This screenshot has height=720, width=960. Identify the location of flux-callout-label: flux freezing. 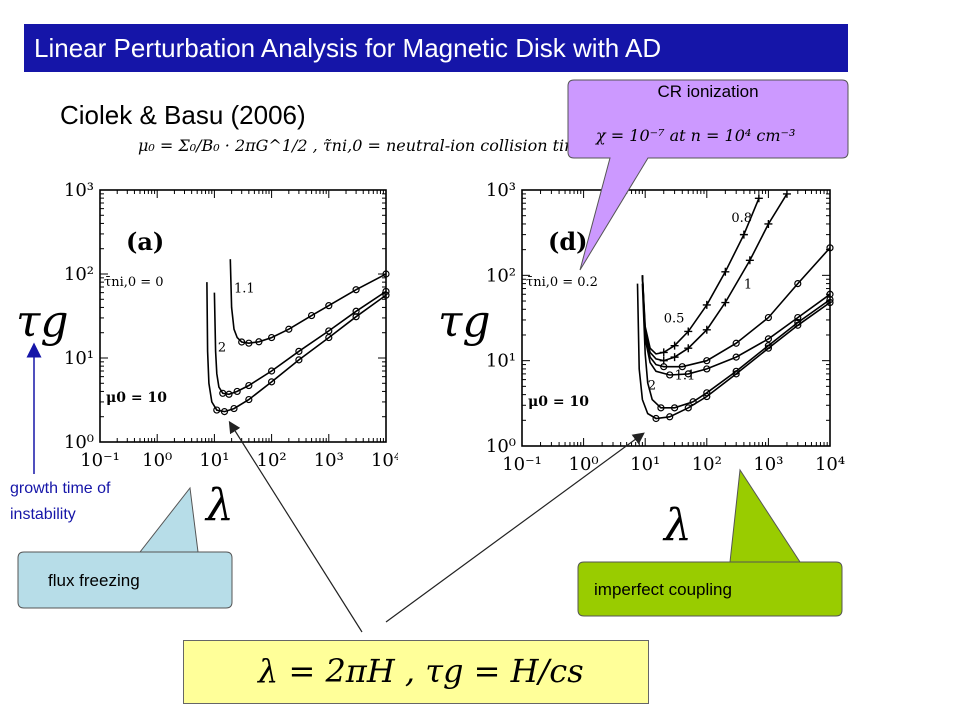
(94, 580).